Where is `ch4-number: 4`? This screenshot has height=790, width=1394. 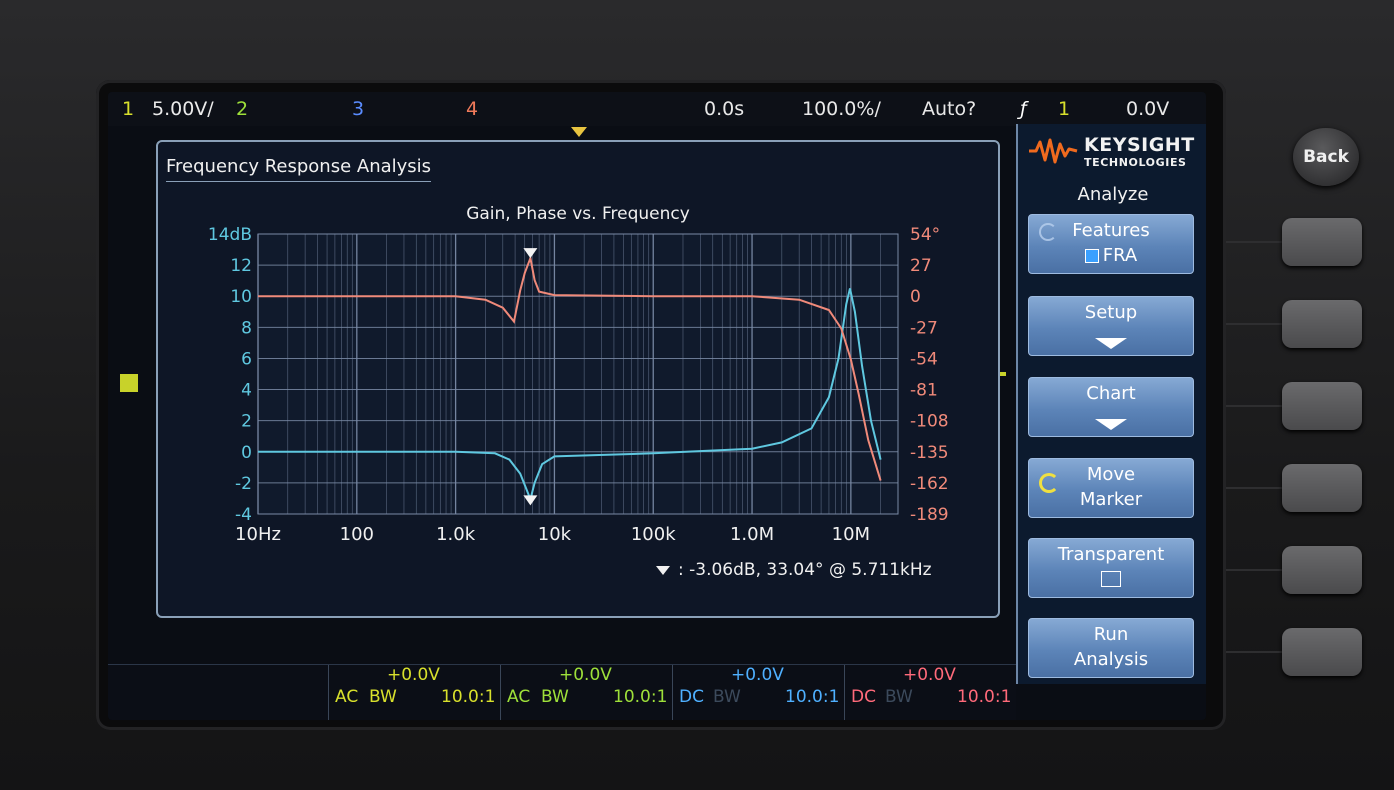
ch4-number: 4 is located at coordinates (472, 109).